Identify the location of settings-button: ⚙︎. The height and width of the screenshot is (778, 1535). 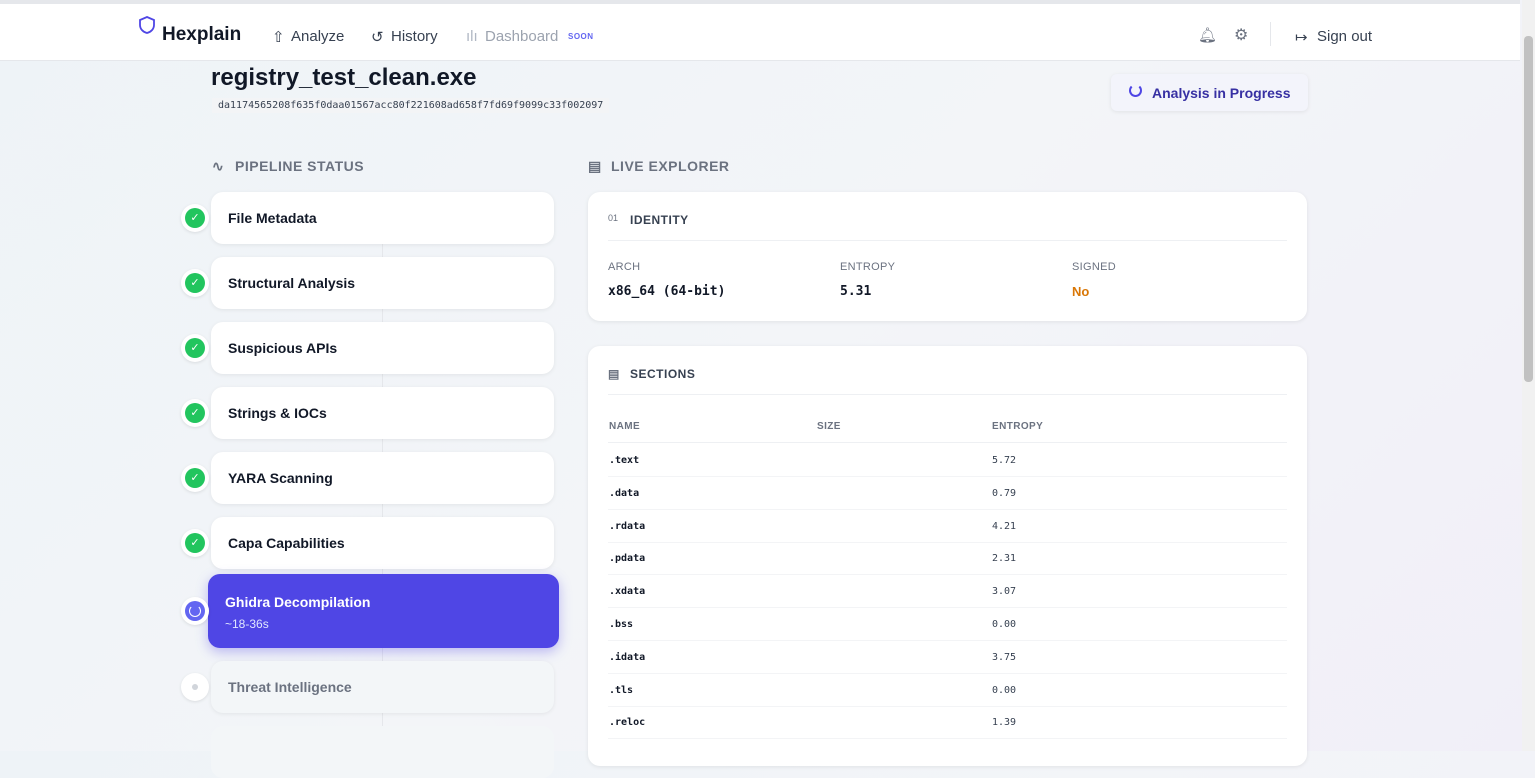
(1241, 35).